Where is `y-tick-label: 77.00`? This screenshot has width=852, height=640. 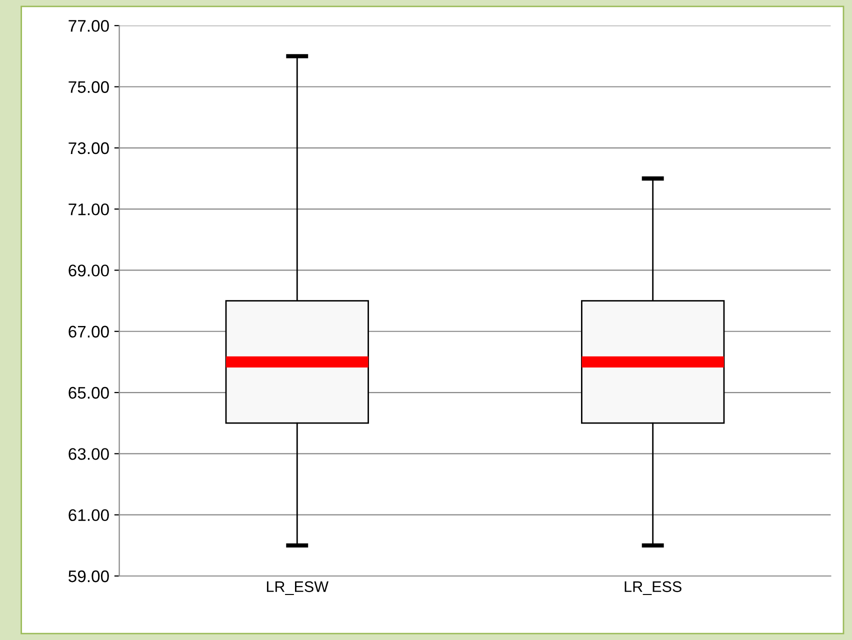 y-tick-label: 77.00 is located at coordinates (88, 26).